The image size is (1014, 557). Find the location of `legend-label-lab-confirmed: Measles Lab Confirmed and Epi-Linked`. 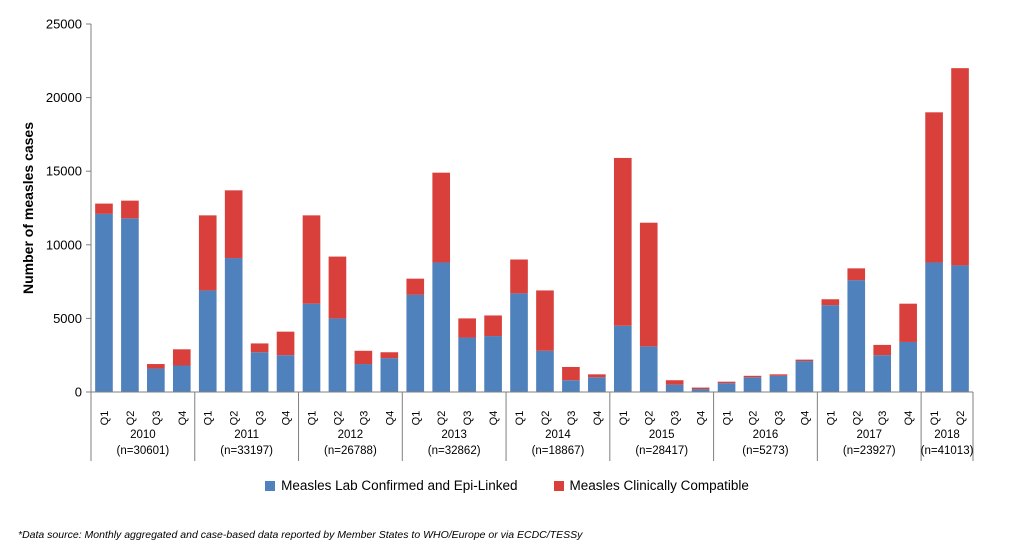

legend-label-lab-confirmed: Measles Lab Confirmed and Epi-Linked is located at coordinates (399, 485).